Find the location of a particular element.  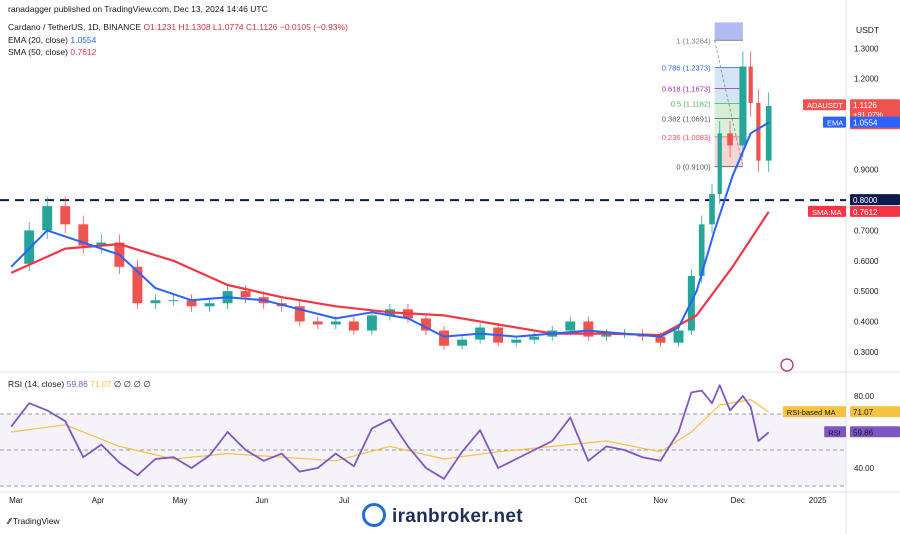

fib-trend-line is located at coordinates (729, 103).